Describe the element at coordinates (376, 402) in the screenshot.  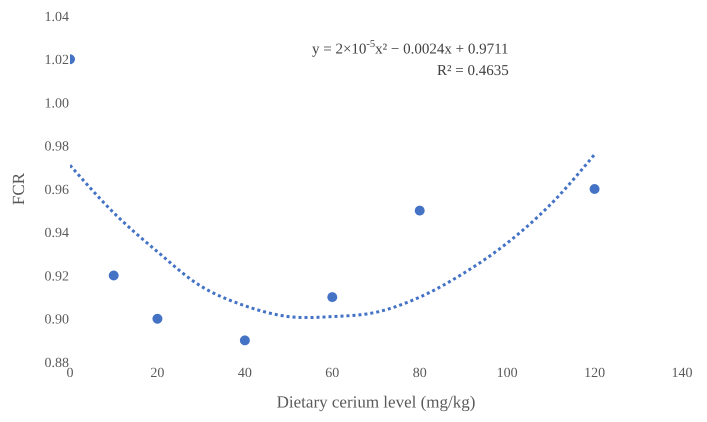
I see `x-axis-title: Dietary cerium level (mg/kg)` at that location.